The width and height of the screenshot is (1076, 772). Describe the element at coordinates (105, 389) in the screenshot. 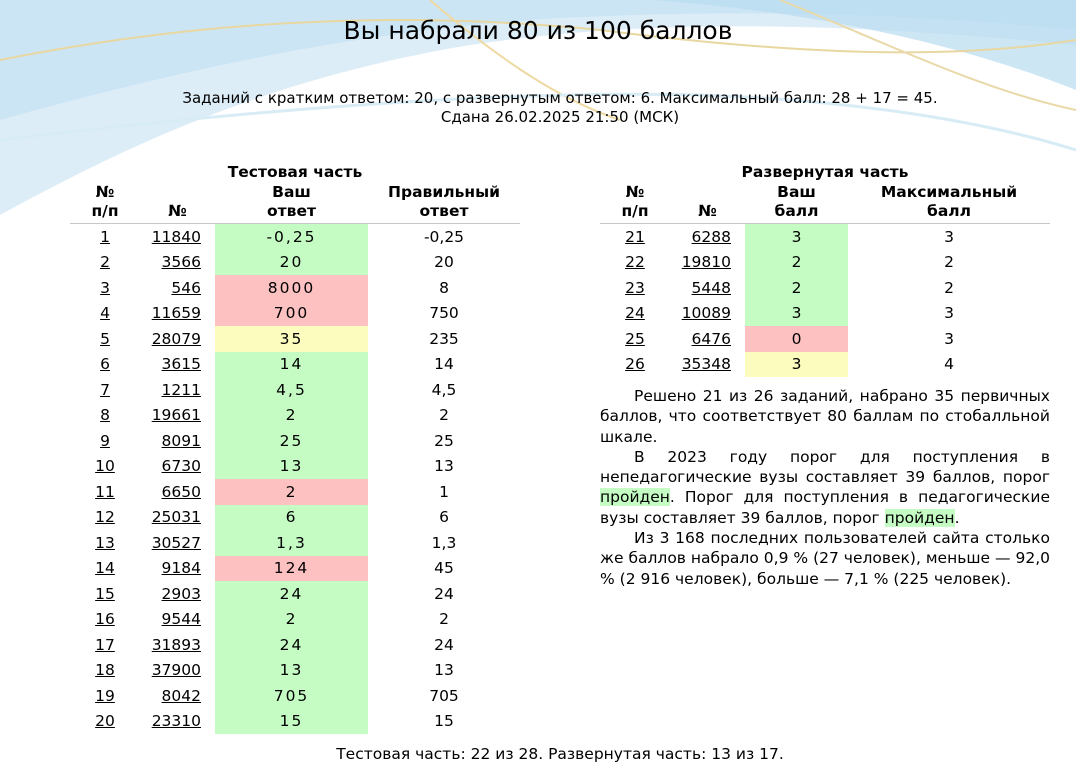

I see `row-number-link: 7` at that location.